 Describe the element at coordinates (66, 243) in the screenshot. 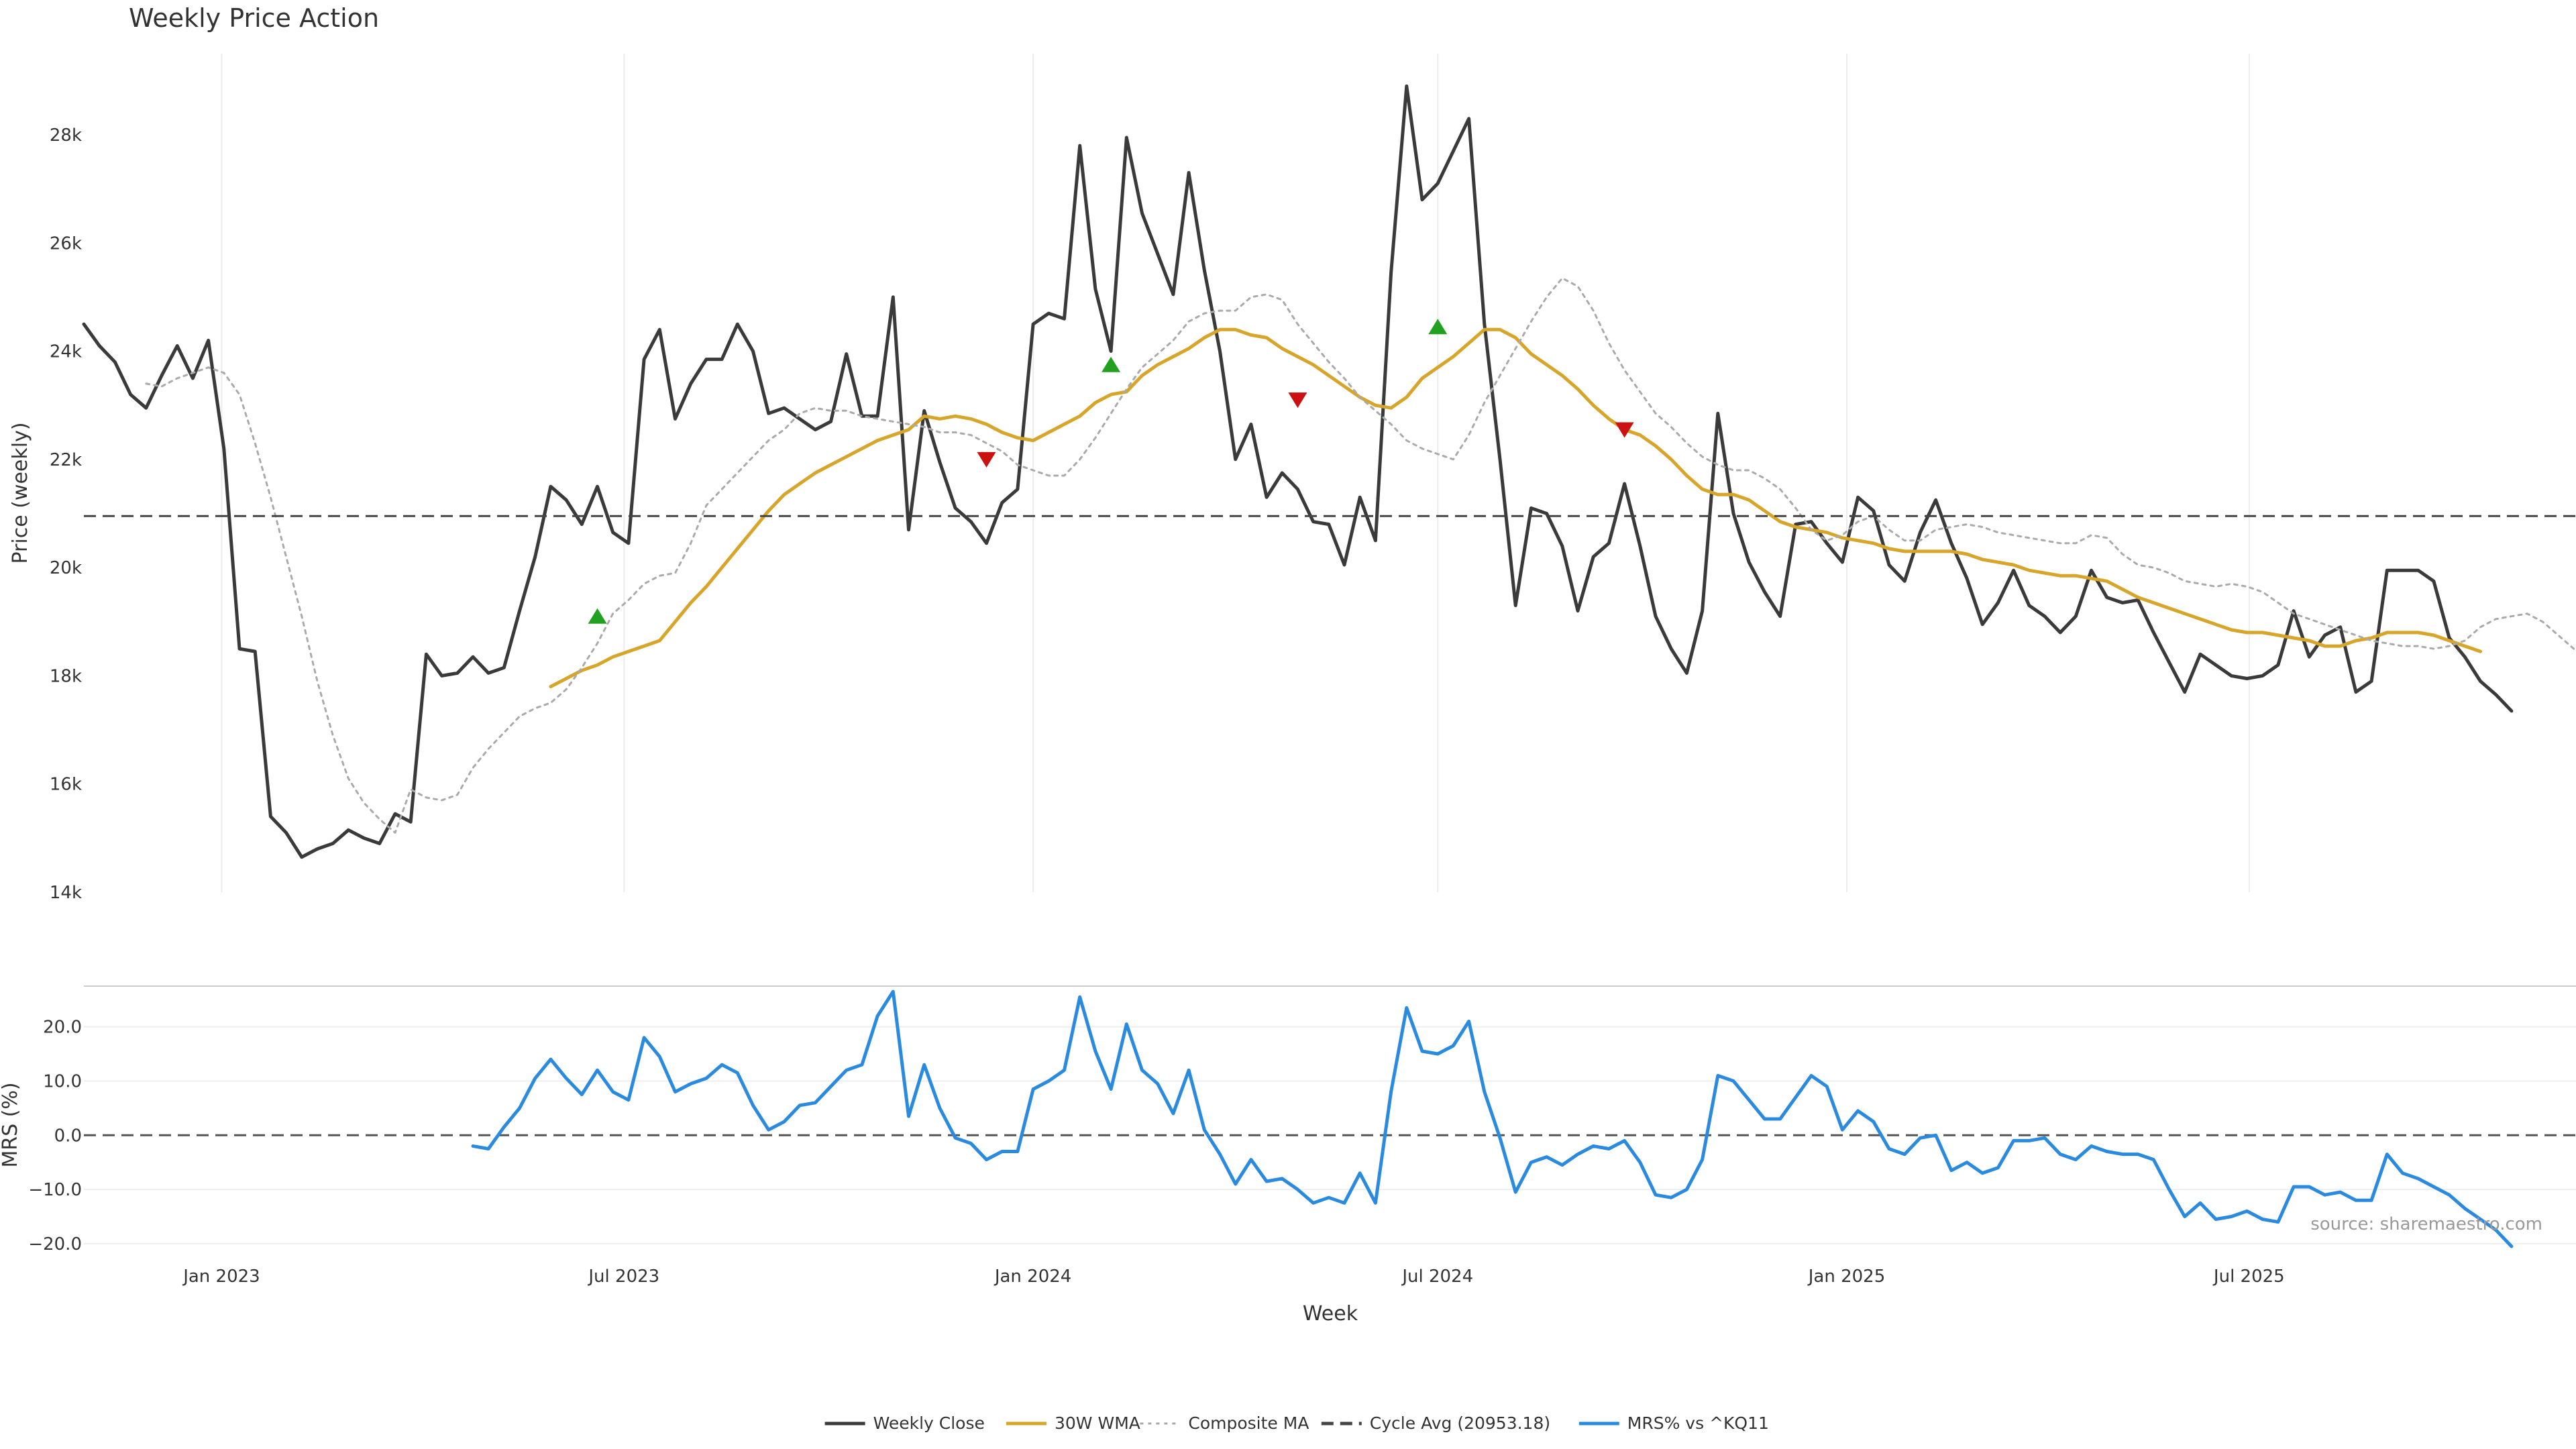

I see `price-y-tick-label: 26k` at that location.